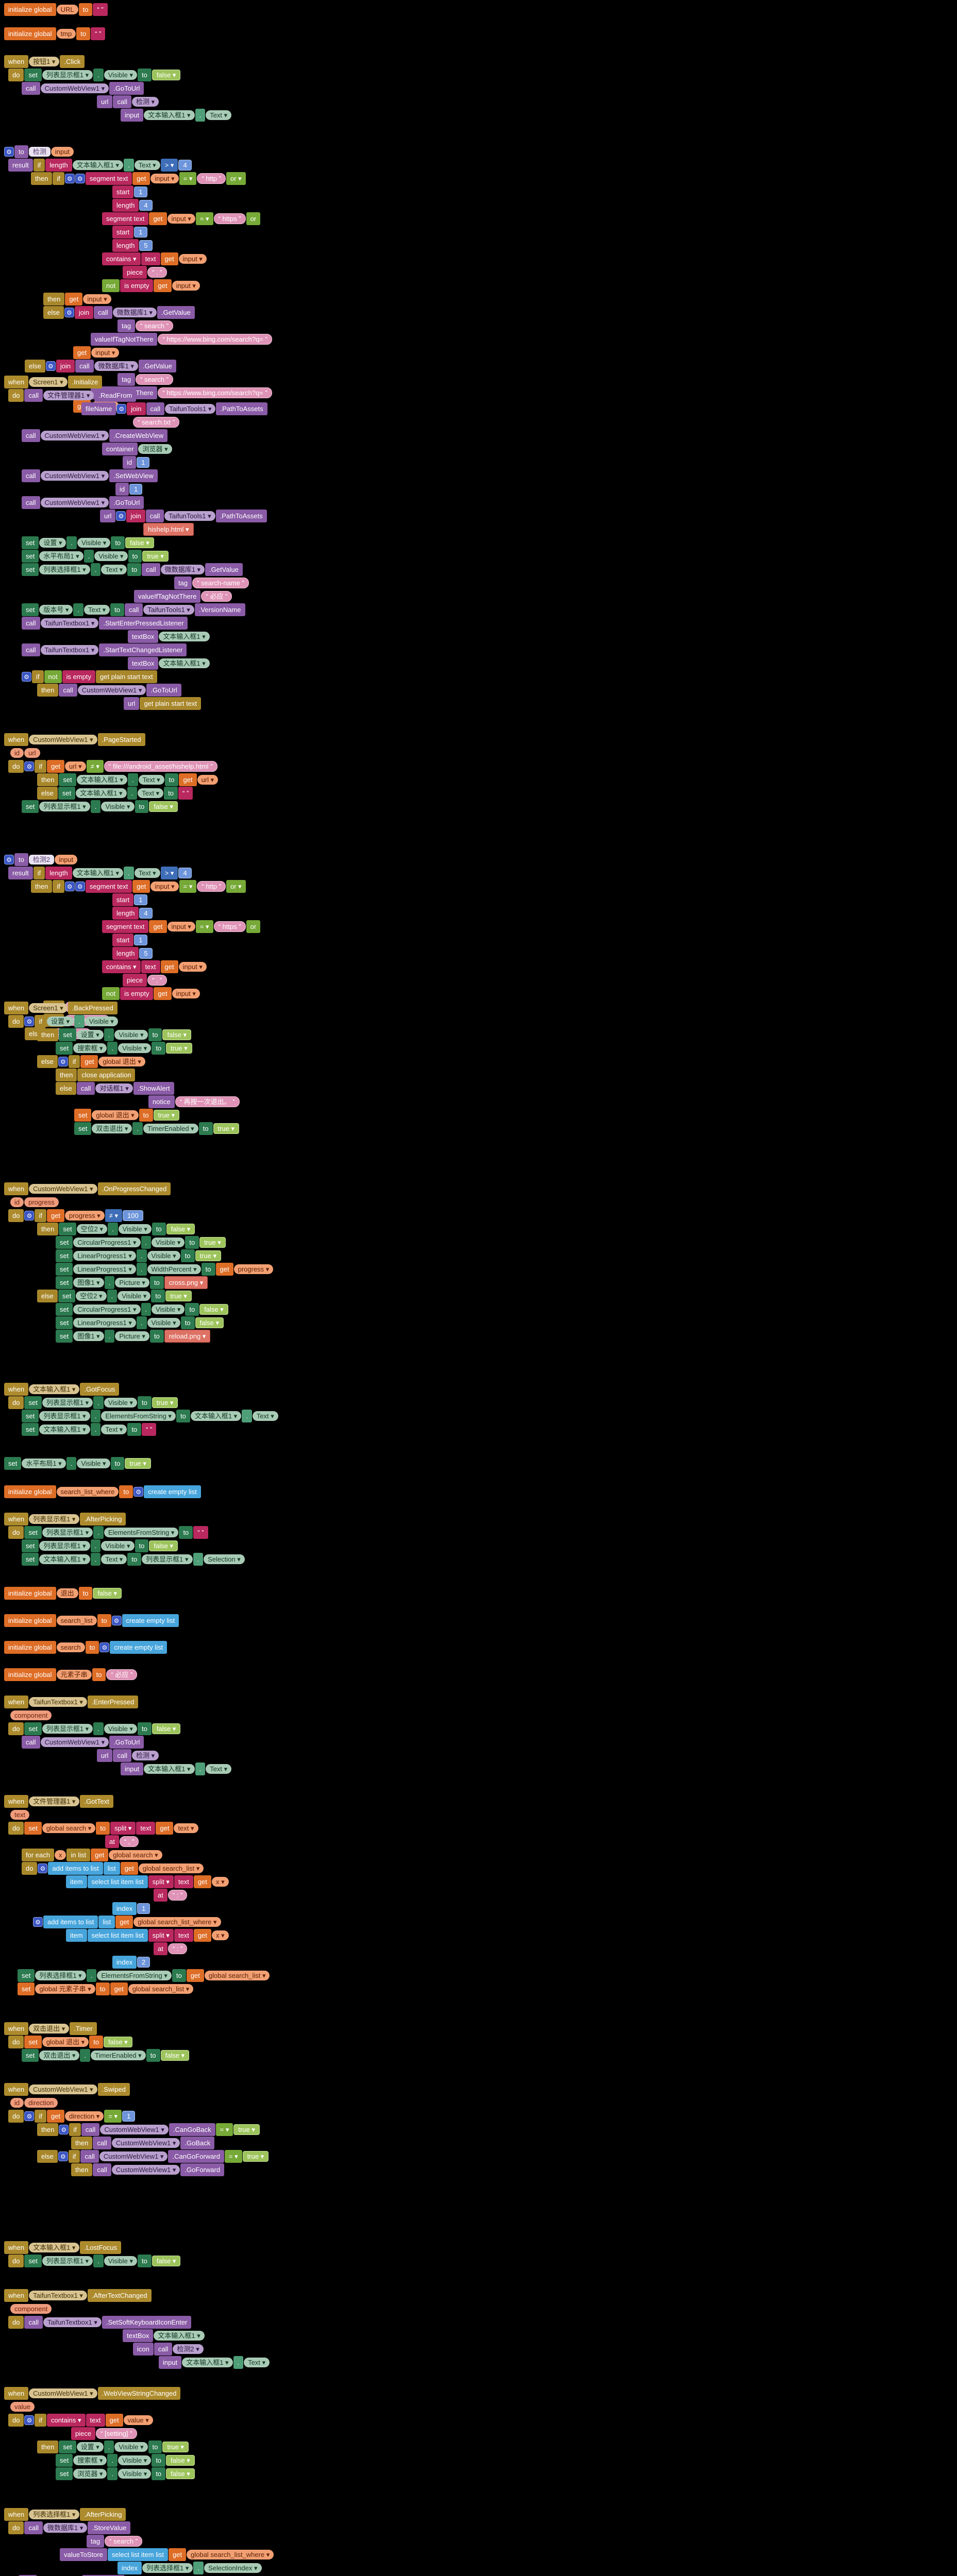 Image resolution: width=957 pixels, height=2576 pixels. Describe the element at coordinates (241, 516) in the screenshot. I see `method-block: .PathToAssets` at that location.